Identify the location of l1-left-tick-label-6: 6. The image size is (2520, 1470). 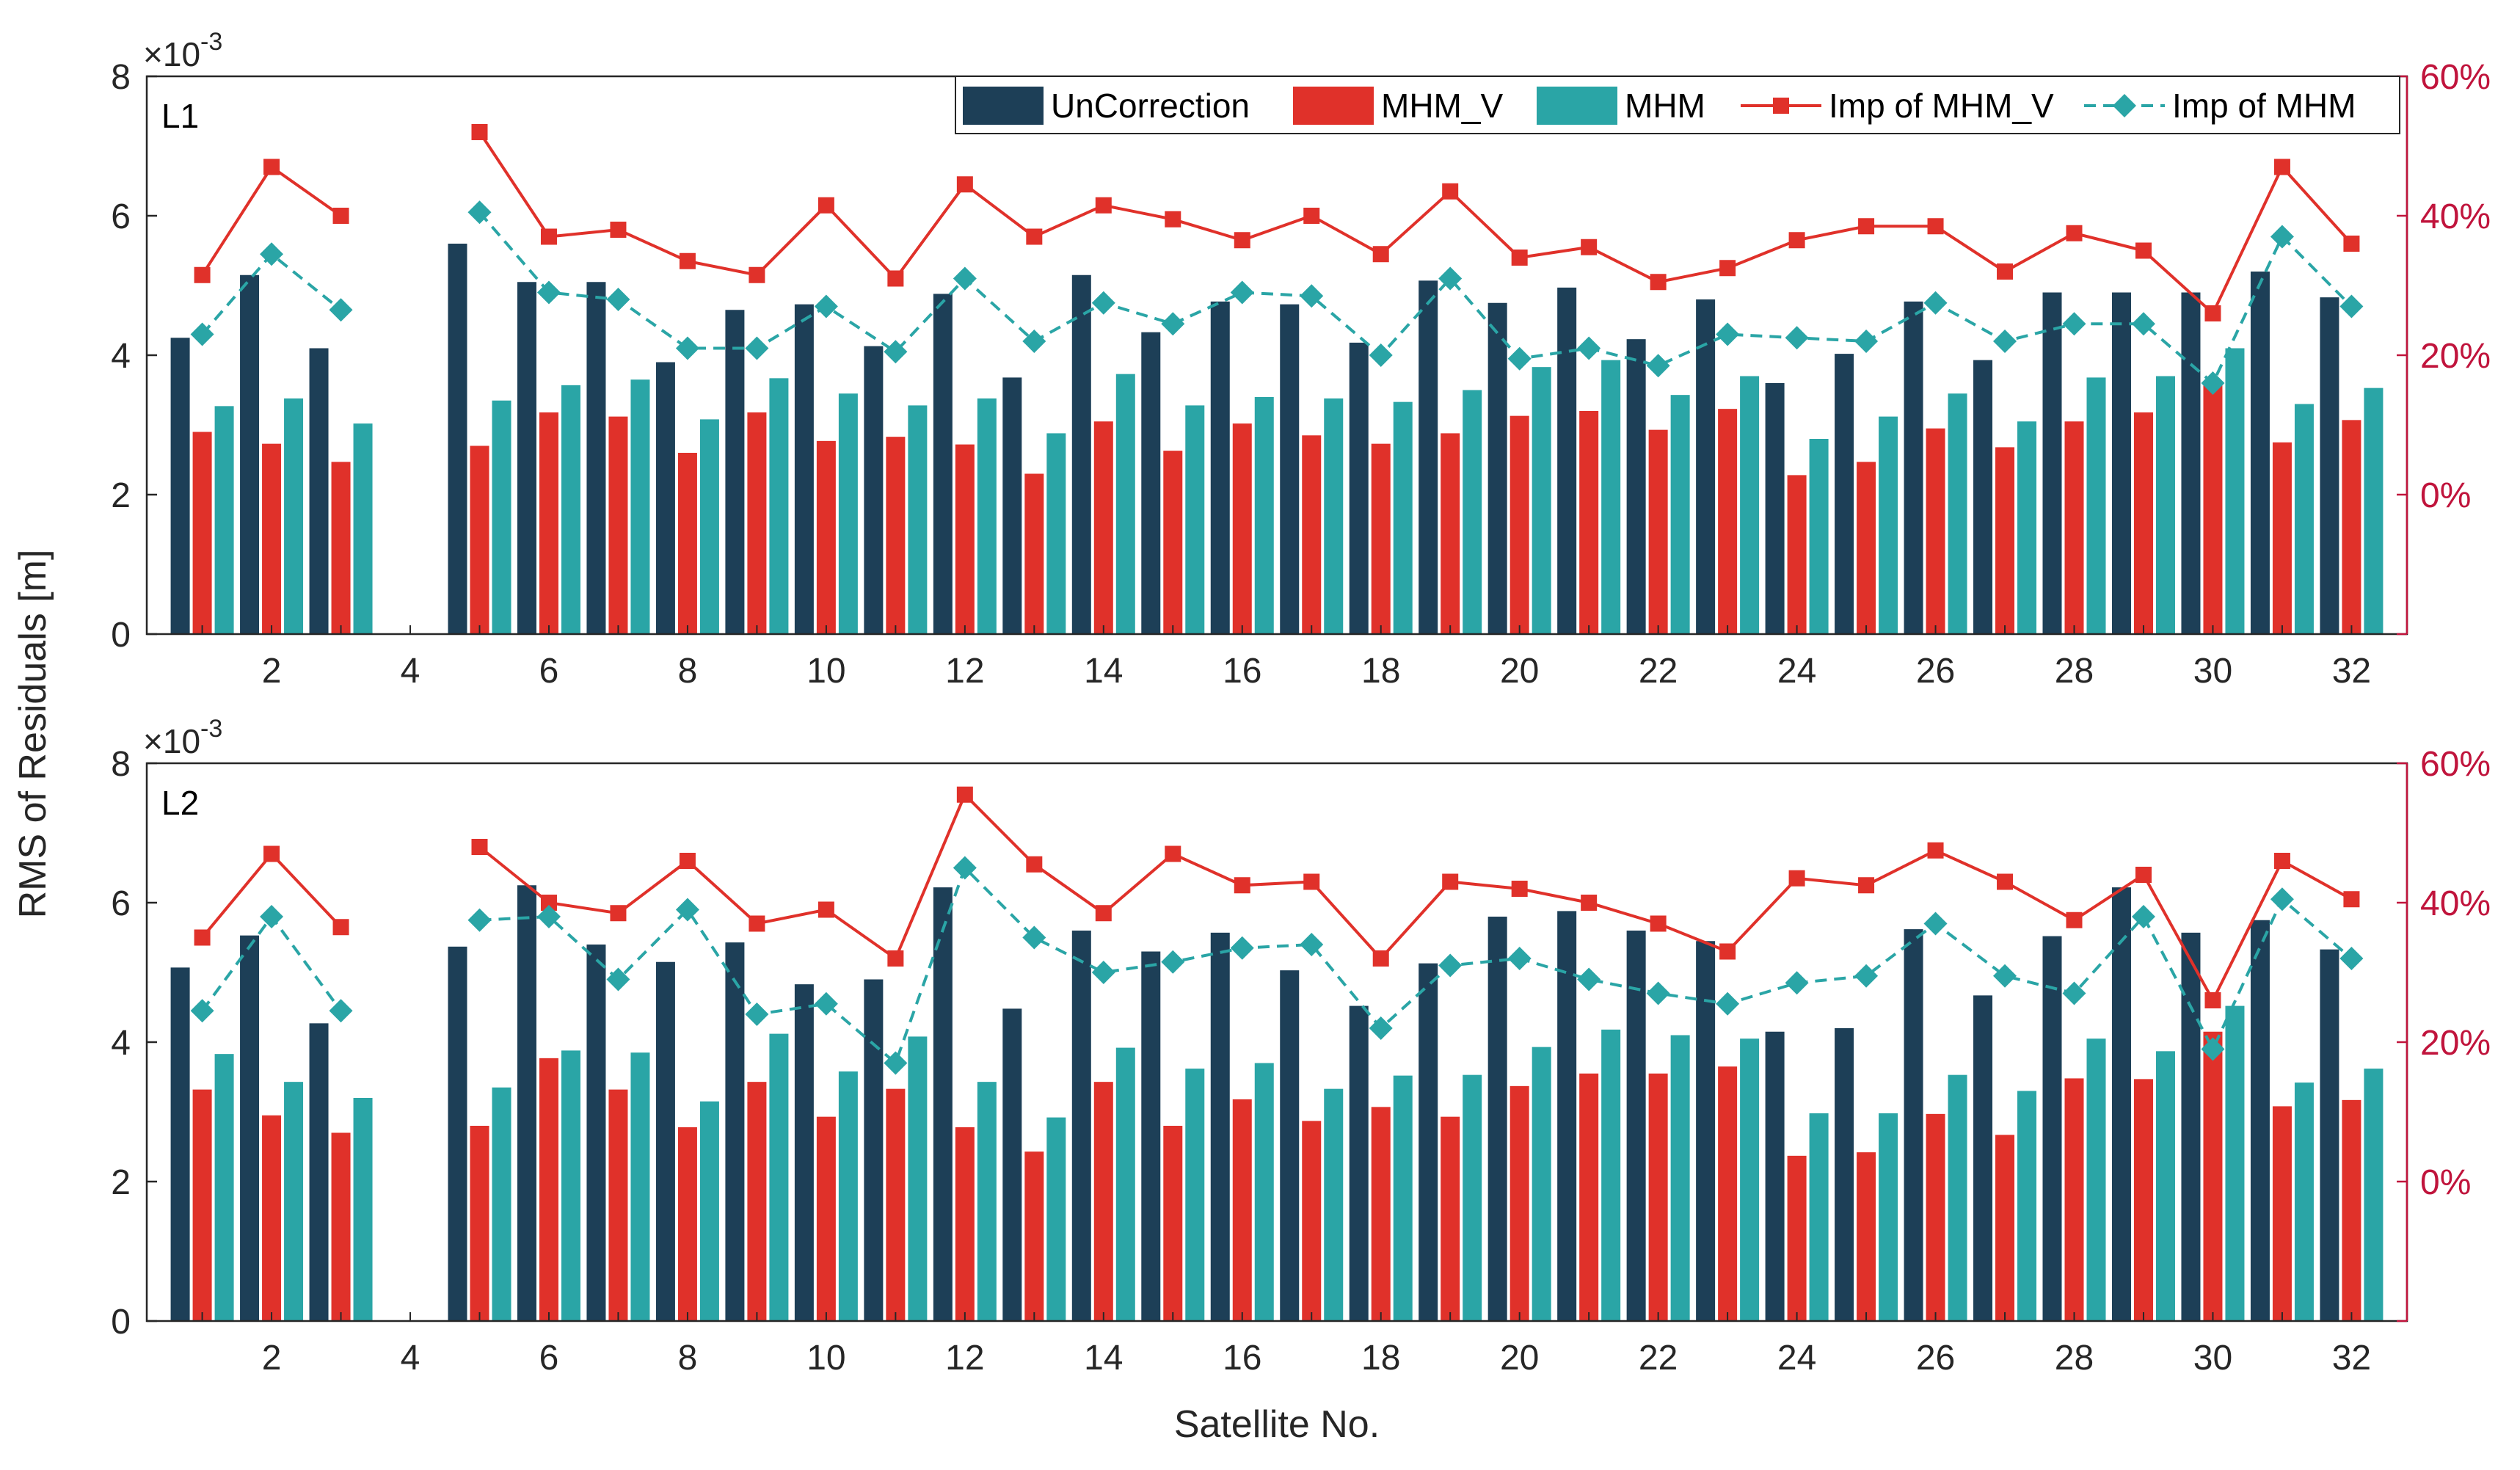
(121, 216).